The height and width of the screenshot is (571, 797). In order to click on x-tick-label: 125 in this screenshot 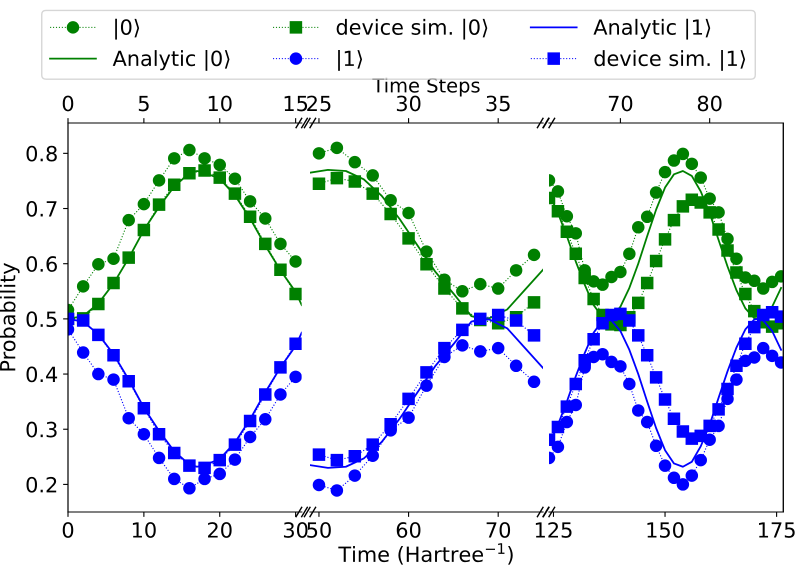, I will do `click(554, 530)`.